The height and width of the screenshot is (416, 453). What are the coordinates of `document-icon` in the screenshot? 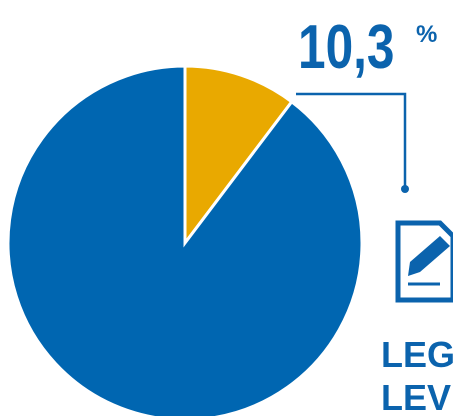 It's located at (424, 261).